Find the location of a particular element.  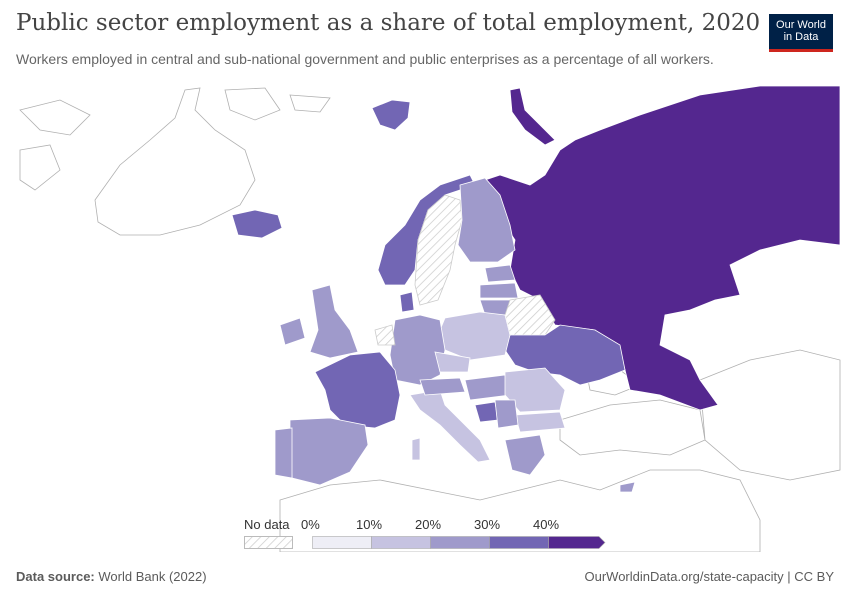

country-france is located at coordinates (357, 390).